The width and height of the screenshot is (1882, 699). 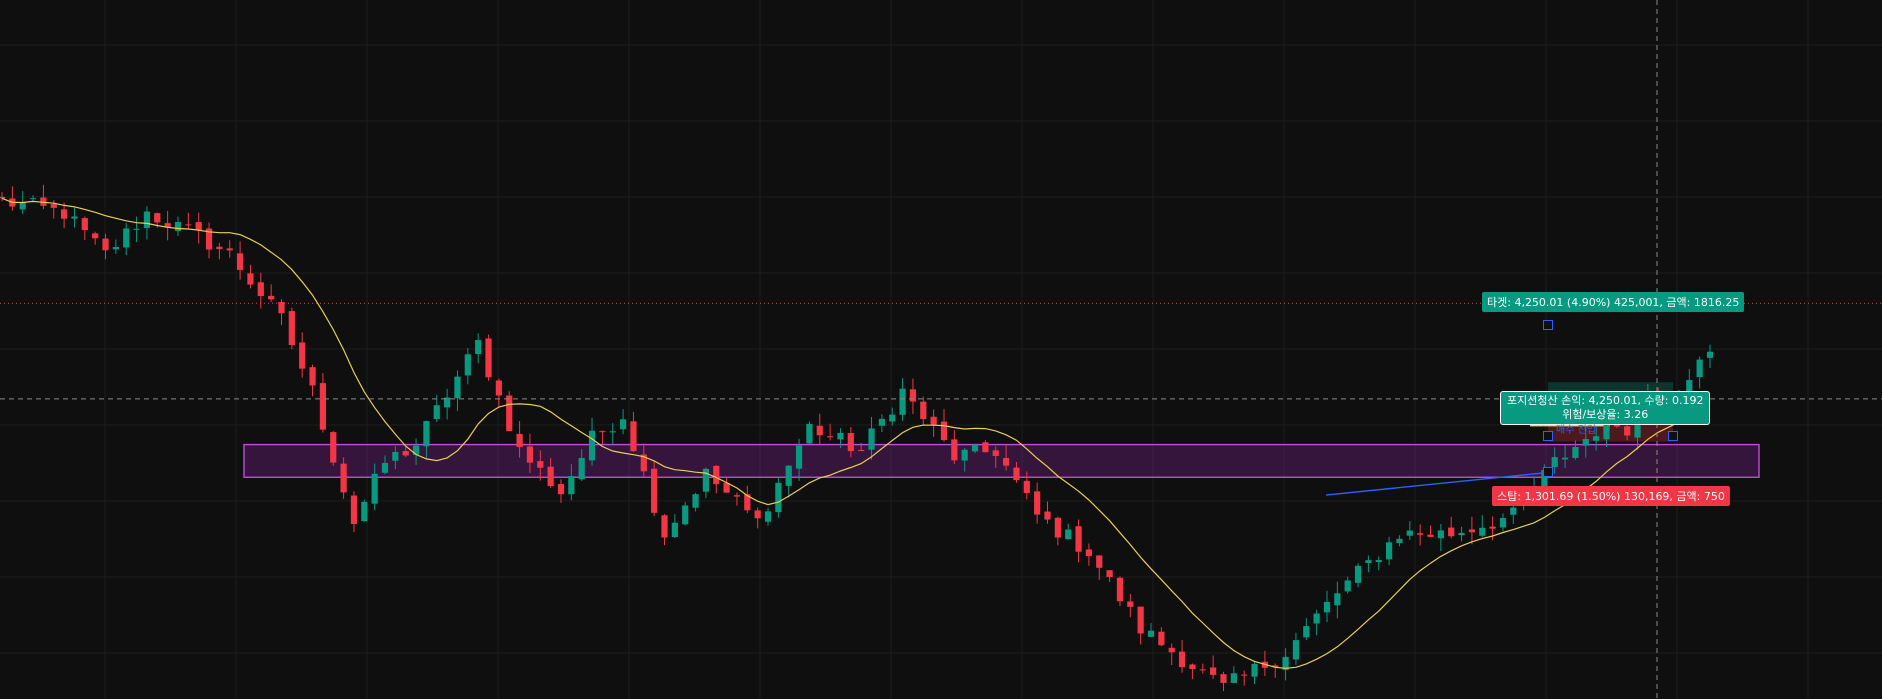 I want to click on support-resistance-zone, so click(x=1001, y=460).